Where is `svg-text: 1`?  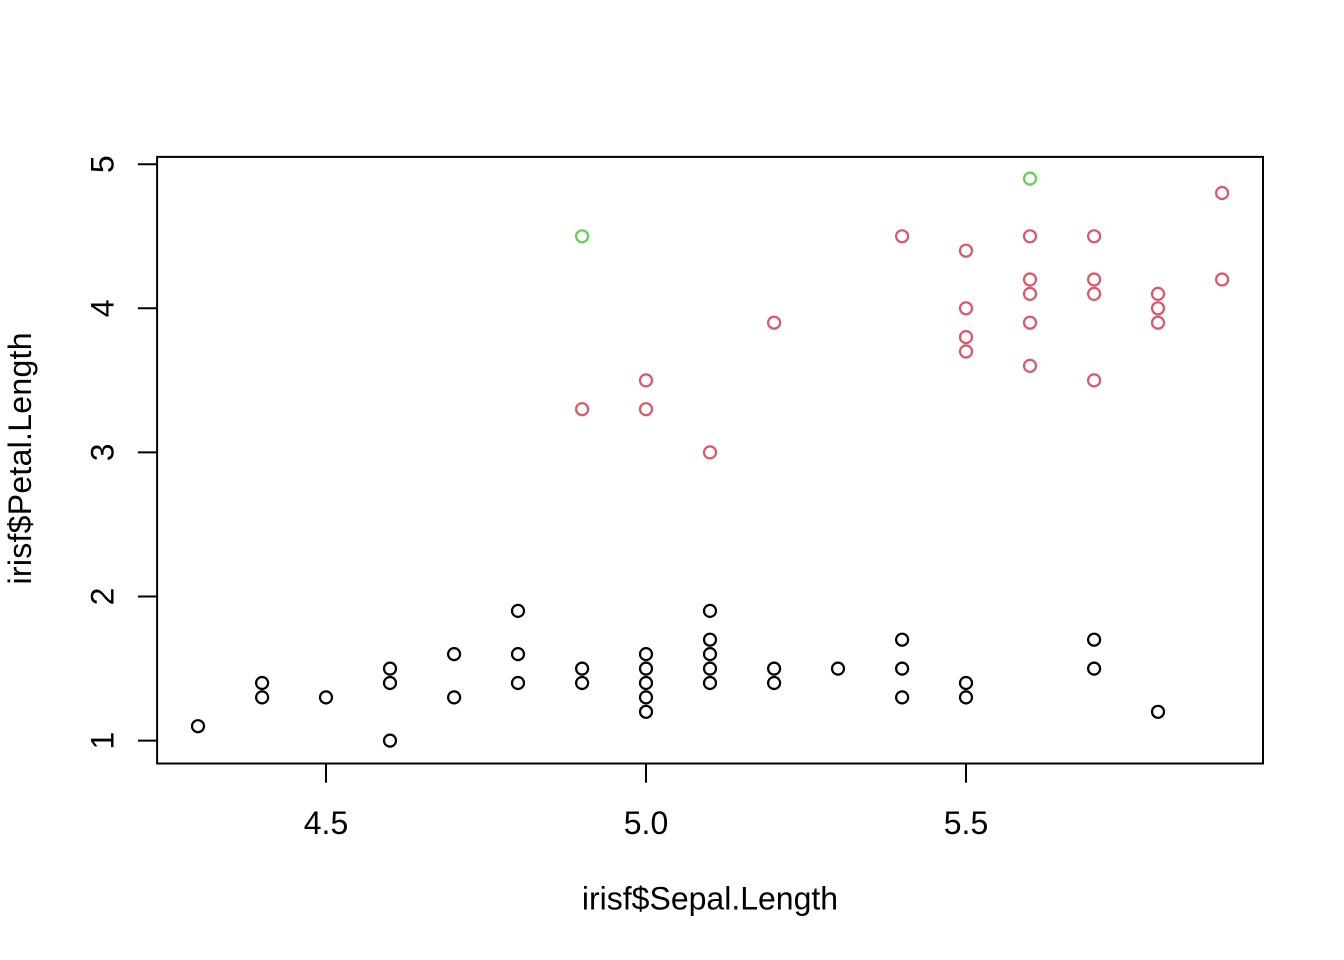
svg-text: 1 is located at coordinates (103, 741).